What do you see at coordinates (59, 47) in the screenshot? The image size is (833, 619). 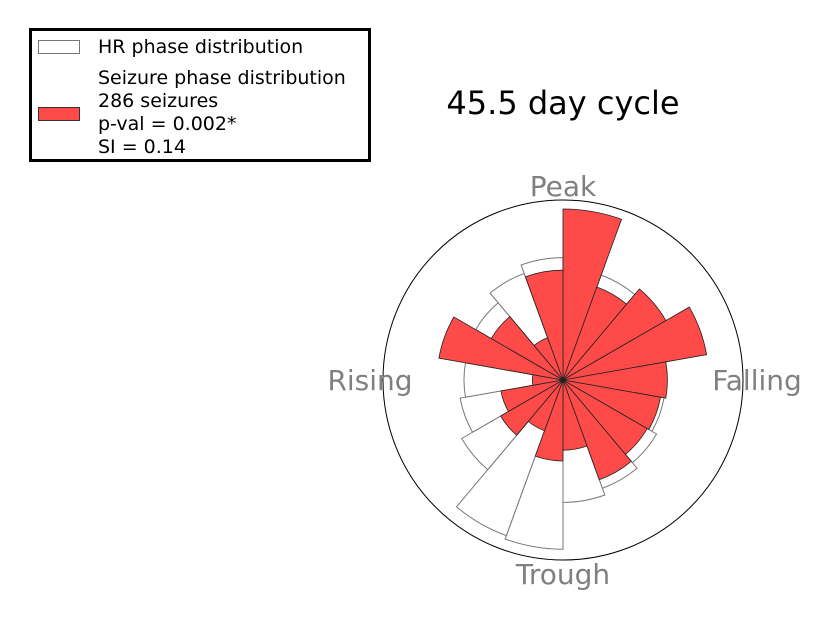 I see `legend-swatch-hr` at bounding box center [59, 47].